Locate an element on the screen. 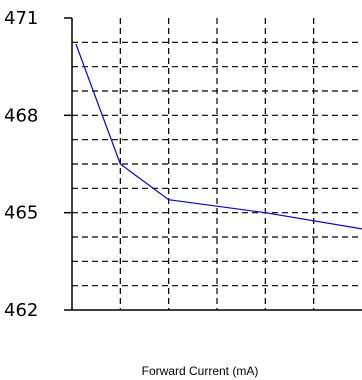 The height and width of the screenshot is (380, 362). y-tick-label: 462 is located at coordinates (21, 310).